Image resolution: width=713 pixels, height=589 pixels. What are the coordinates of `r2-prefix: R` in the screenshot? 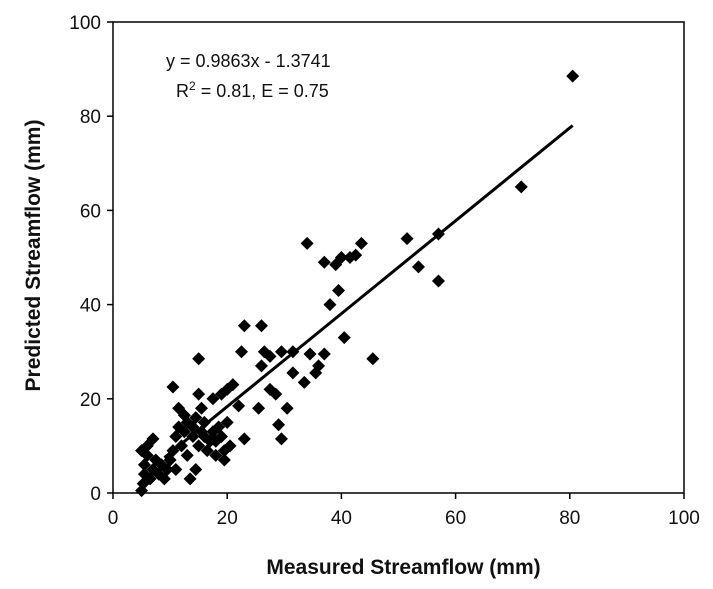 It's located at (182, 91).